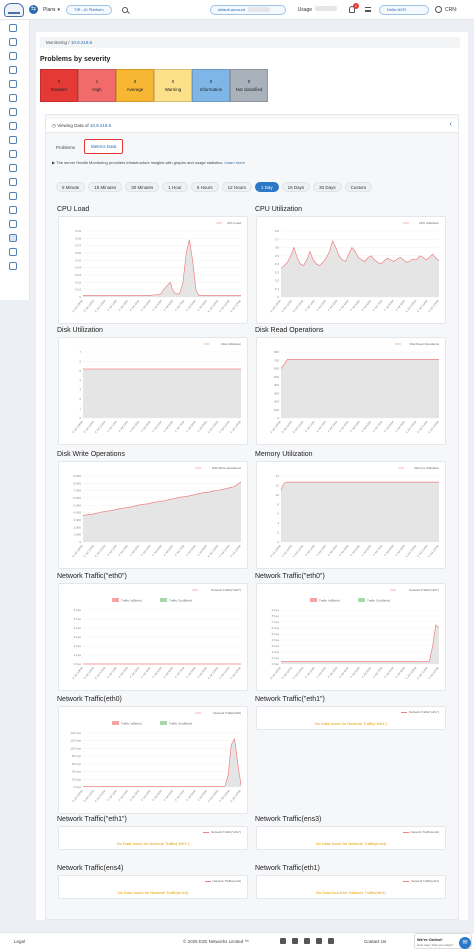 This screenshot has width=474, height=950. Describe the element at coordinates (234, 223) in the screenshot. I see `legend-label: CPU Load` at that location.